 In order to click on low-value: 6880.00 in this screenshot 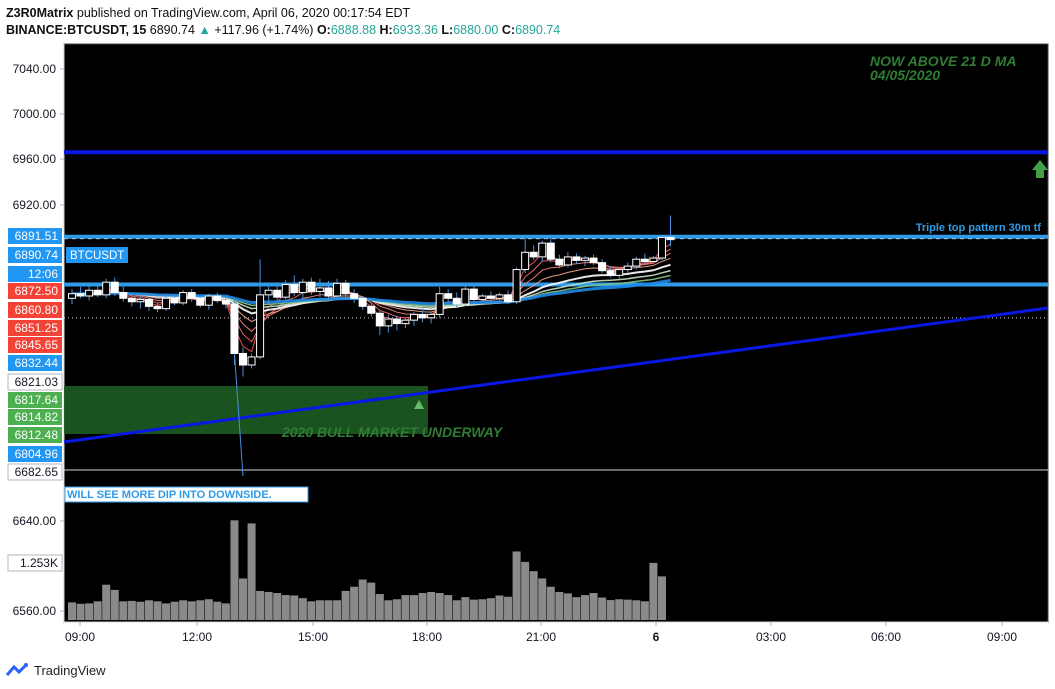, I will do `click(476, 30)`.